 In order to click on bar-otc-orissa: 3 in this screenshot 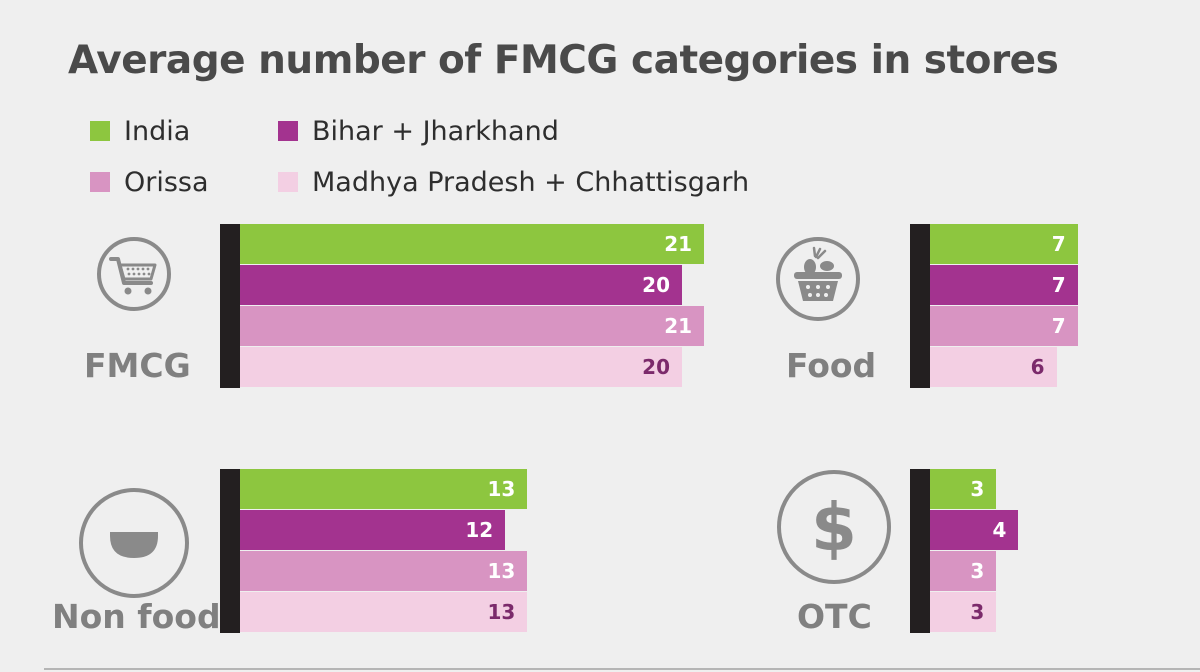, I will do `click(963, 571)`.